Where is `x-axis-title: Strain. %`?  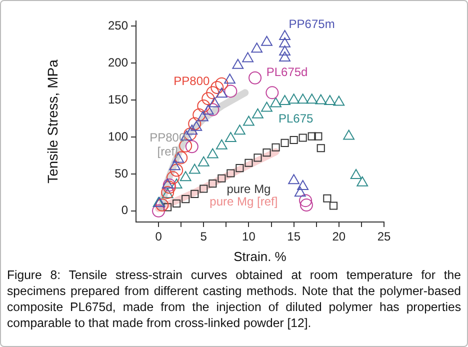 x-axis-title: Strain. % is located at coordinates (260, 256).